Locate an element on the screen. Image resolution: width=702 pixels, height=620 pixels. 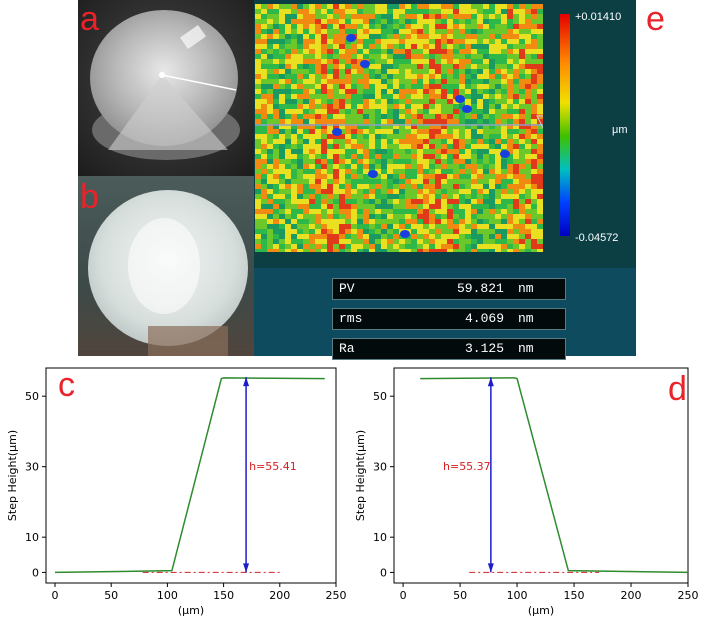
stat-pv-value: 59.821 is located at coordinates (480, 288).